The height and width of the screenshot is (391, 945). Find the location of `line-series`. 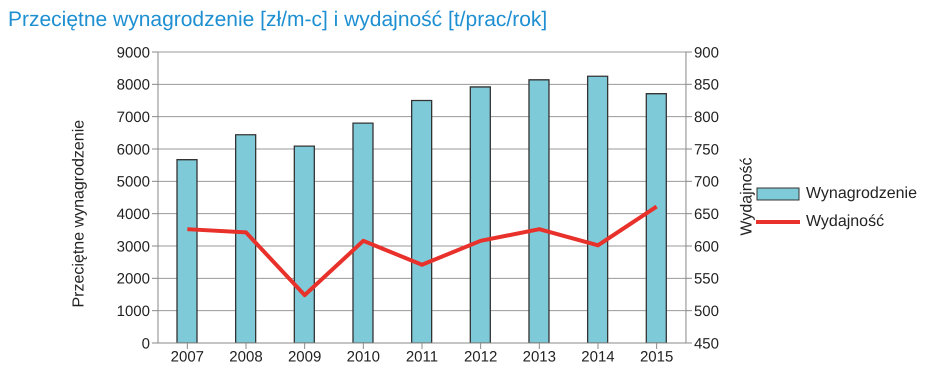

line-series is located at coordinates (422, 251).